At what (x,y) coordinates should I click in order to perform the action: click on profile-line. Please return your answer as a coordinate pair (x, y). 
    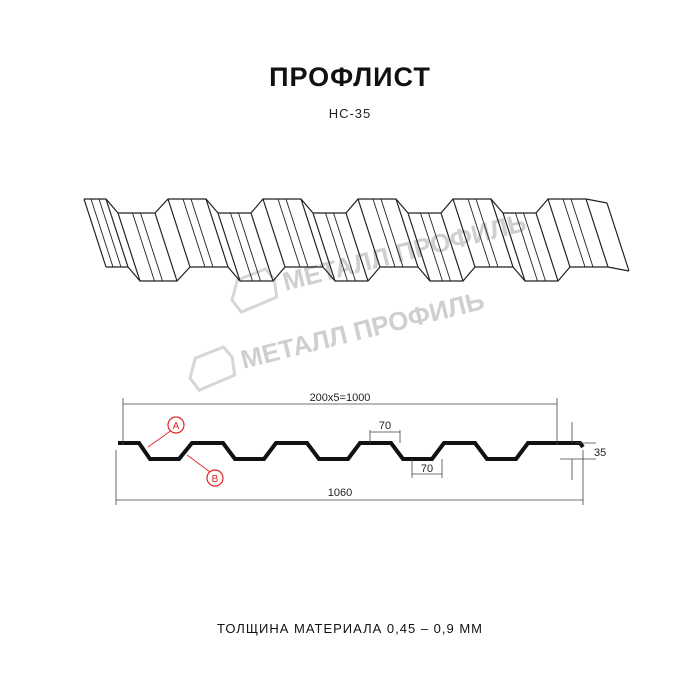
    Looking at the image, I should click on (351, 451).